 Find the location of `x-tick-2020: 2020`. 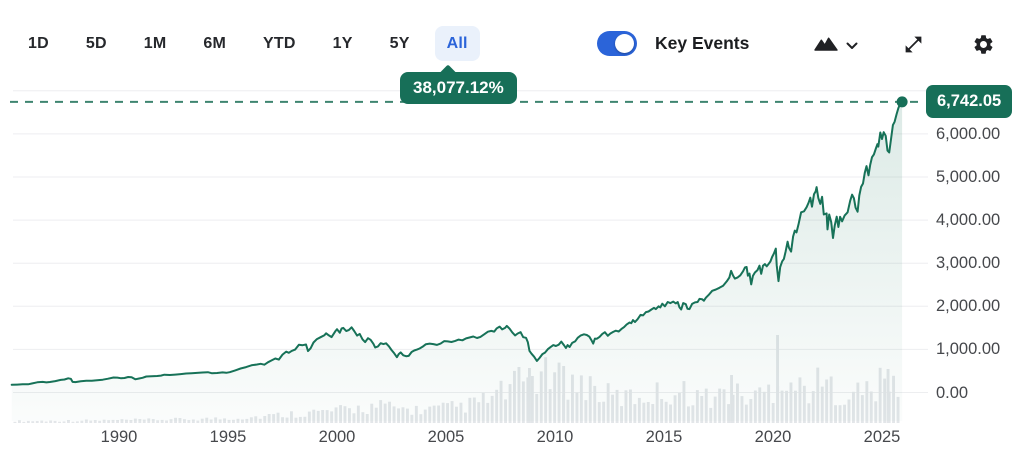

x-tick-2020: 2020 is located at coordinates (773, 437).